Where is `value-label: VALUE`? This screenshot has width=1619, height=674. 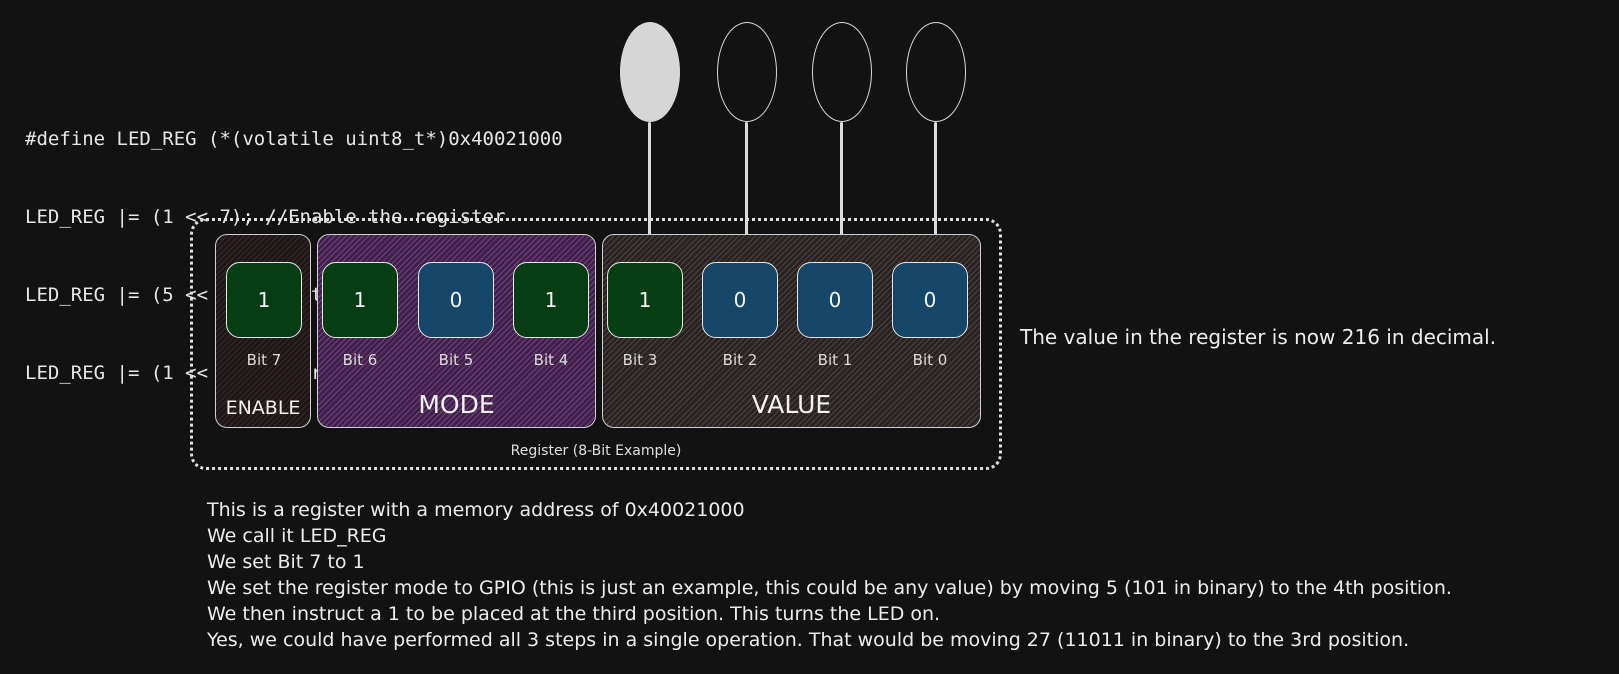
value-label: VALUE is located at coordinates (791, 404).